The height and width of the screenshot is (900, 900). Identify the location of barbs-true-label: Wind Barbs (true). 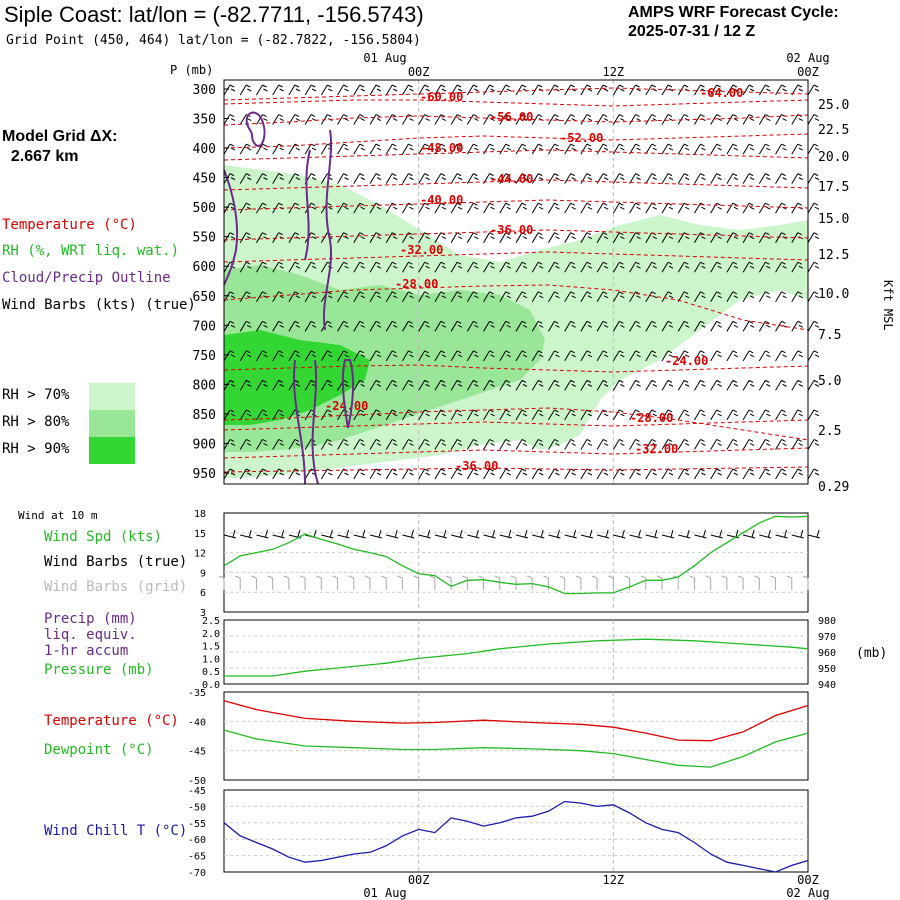
(116, 562).